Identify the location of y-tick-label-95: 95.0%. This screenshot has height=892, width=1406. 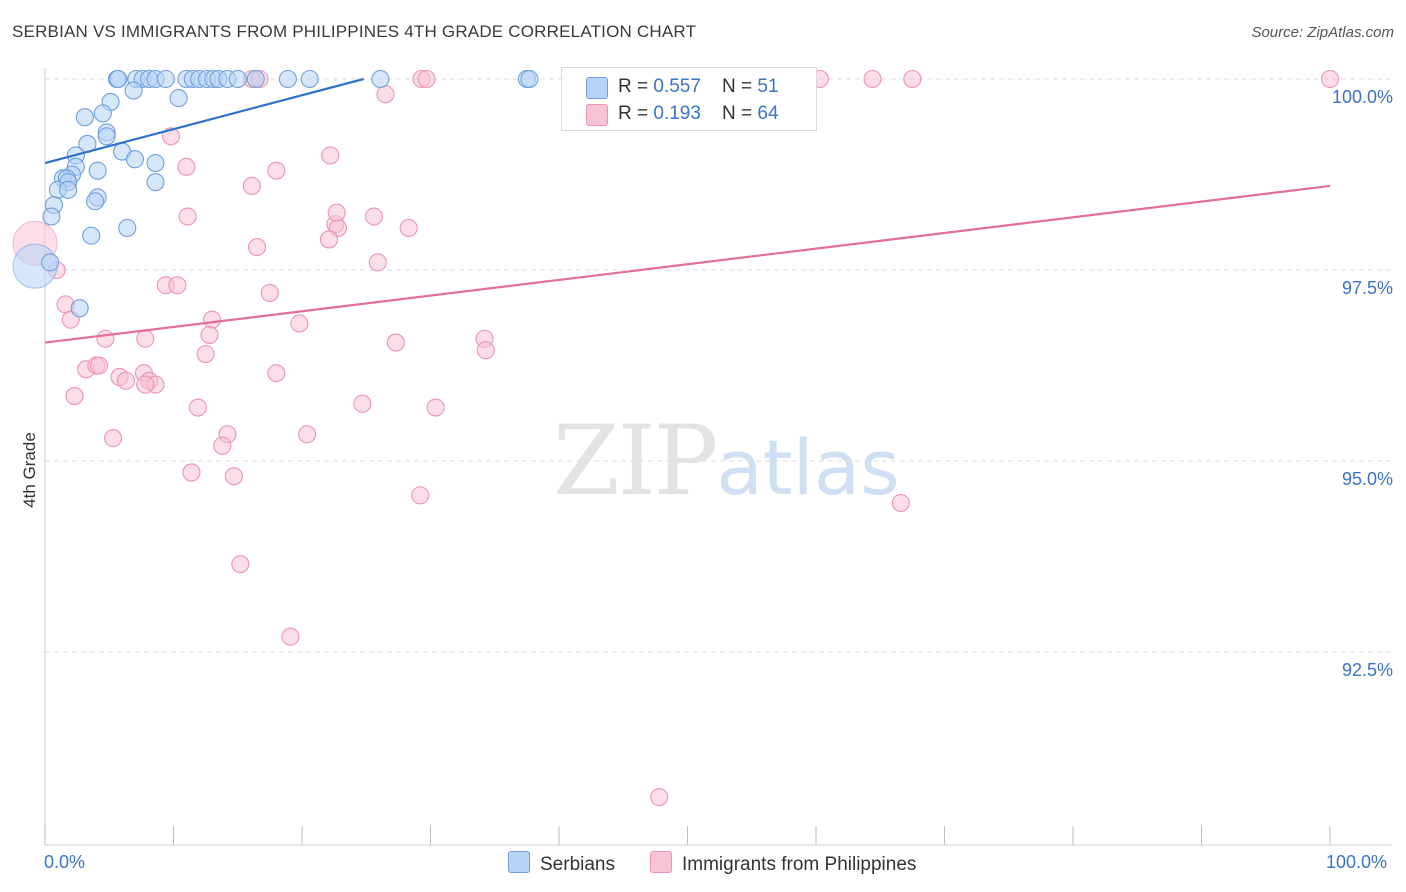
(1367, 479).